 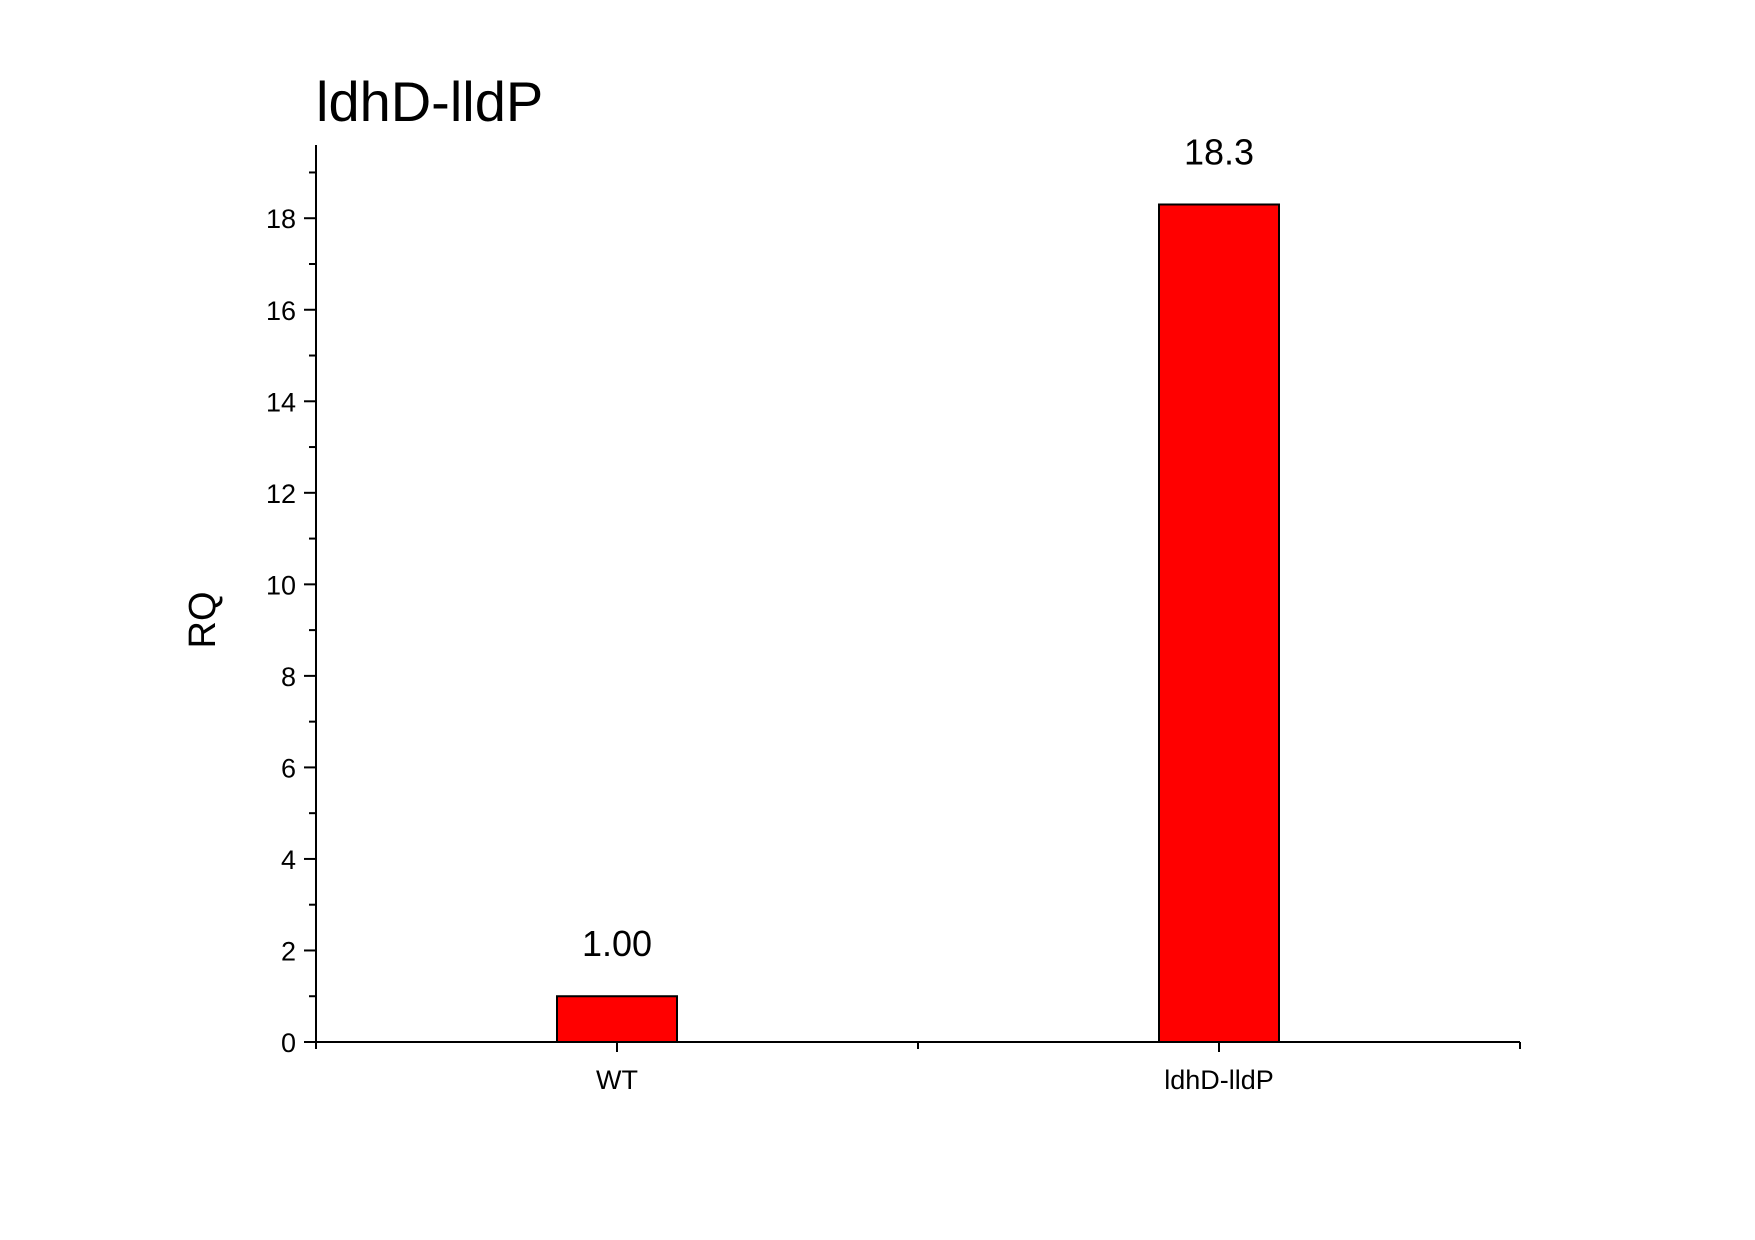 What do you see at coordinates (1219, 1080) in the screenshot?
I see `x-tick-label-1: ldhD-lldP` at bounding box center [1219, 1080].